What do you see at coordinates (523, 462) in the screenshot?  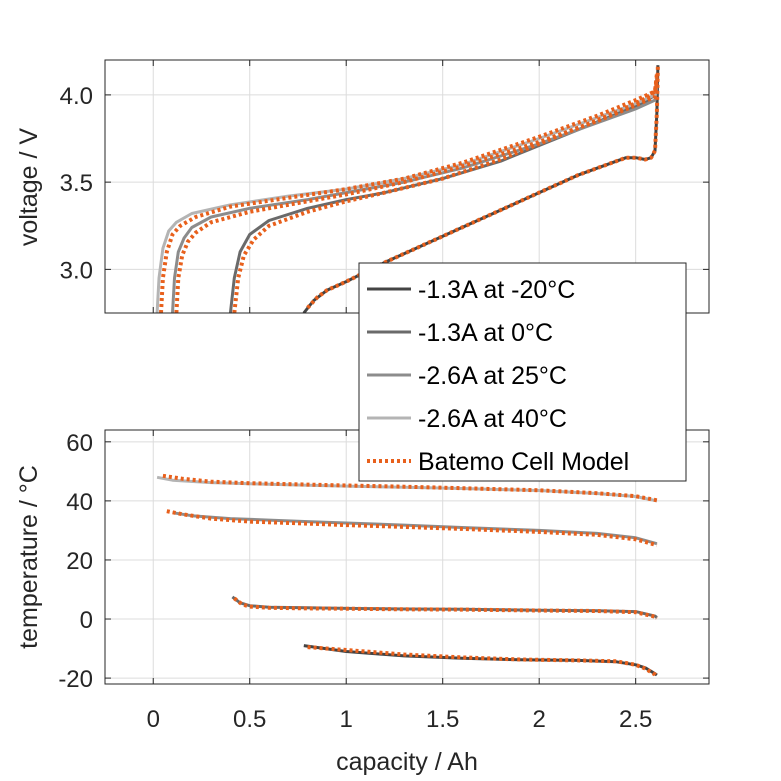 I see `legend-label: Batemo Cell Model` at bounding box center [523, 462].